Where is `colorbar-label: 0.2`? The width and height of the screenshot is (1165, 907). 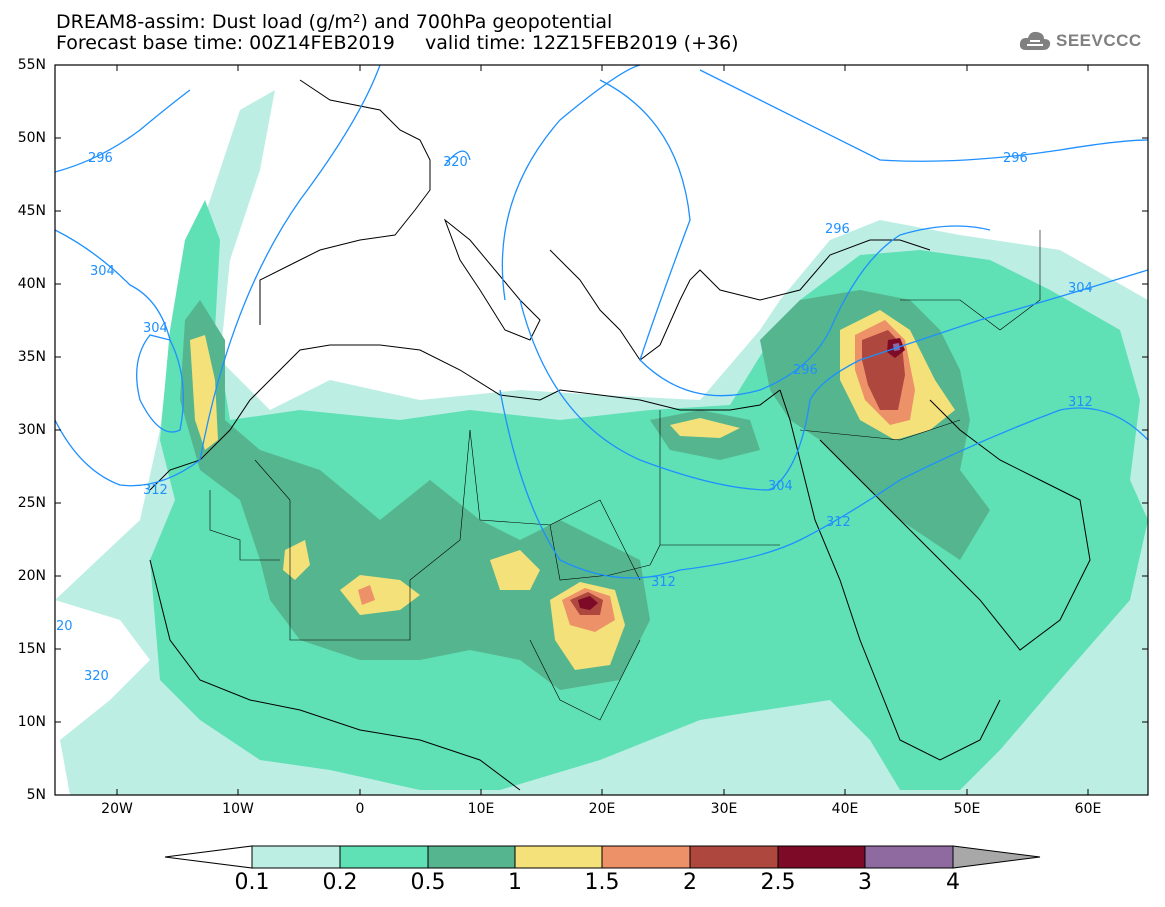 colorbar-label: 0.2 is located at coordinates (340, 882).